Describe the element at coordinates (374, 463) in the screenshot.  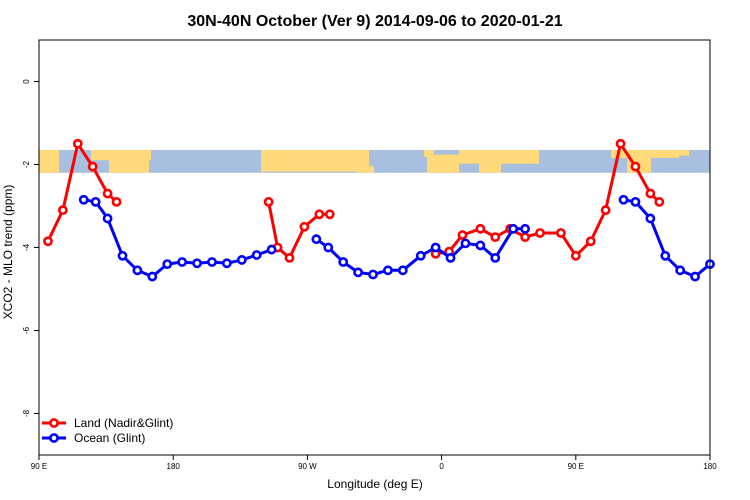
I see `x-axis: 90 E 180 90 W 0 90 E 180` at that location.